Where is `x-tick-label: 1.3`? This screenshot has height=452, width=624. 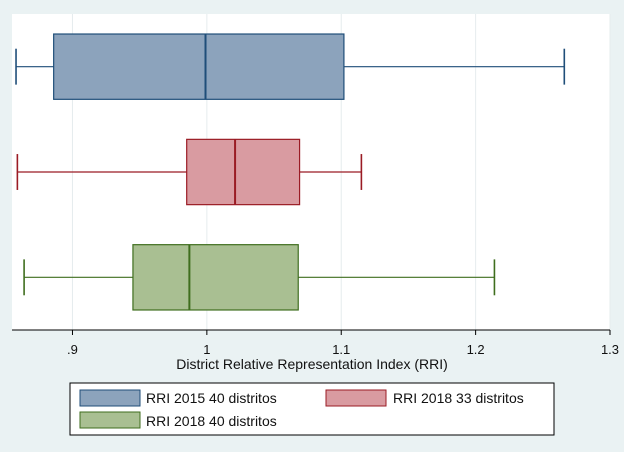
x-tick-label: 1.3 is located at coordinates (610, 349).